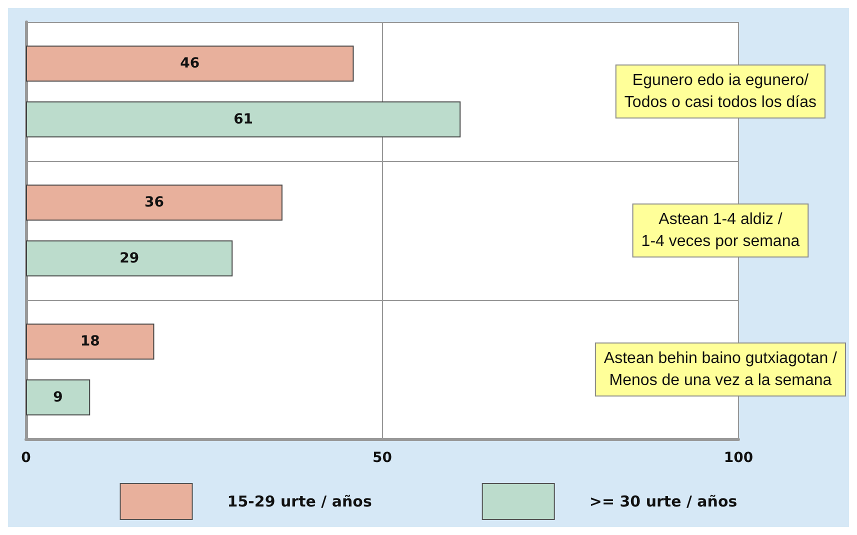 This screenshot has height=535, width=857. Describe the element at coordinates (663, 501) in the screenshot. I see `legend-label: >= 30 urte / años` at that location.